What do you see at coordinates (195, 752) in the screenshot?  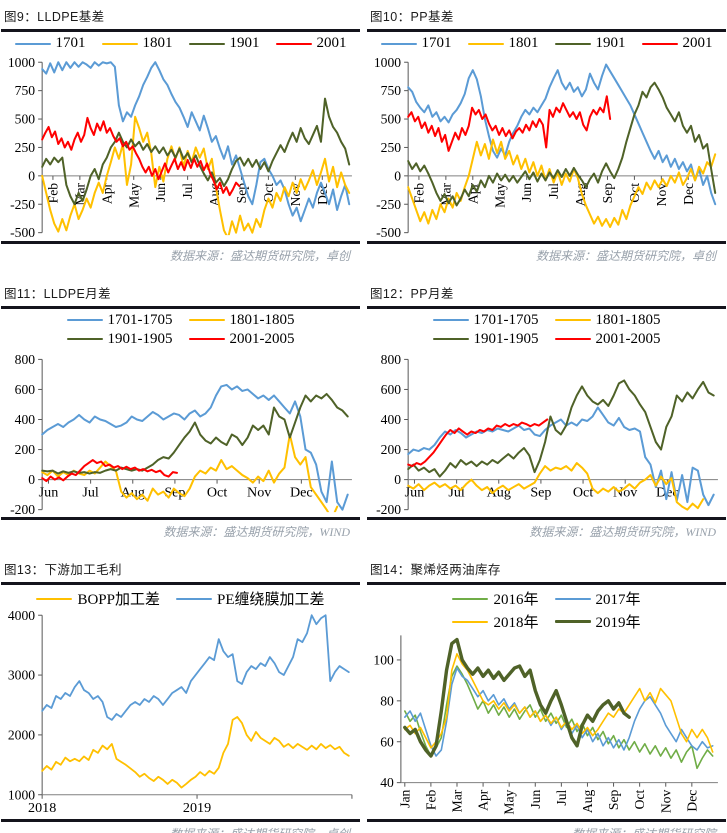 I see `series-line-BOPP加工差` at bounding box center [195, 752].